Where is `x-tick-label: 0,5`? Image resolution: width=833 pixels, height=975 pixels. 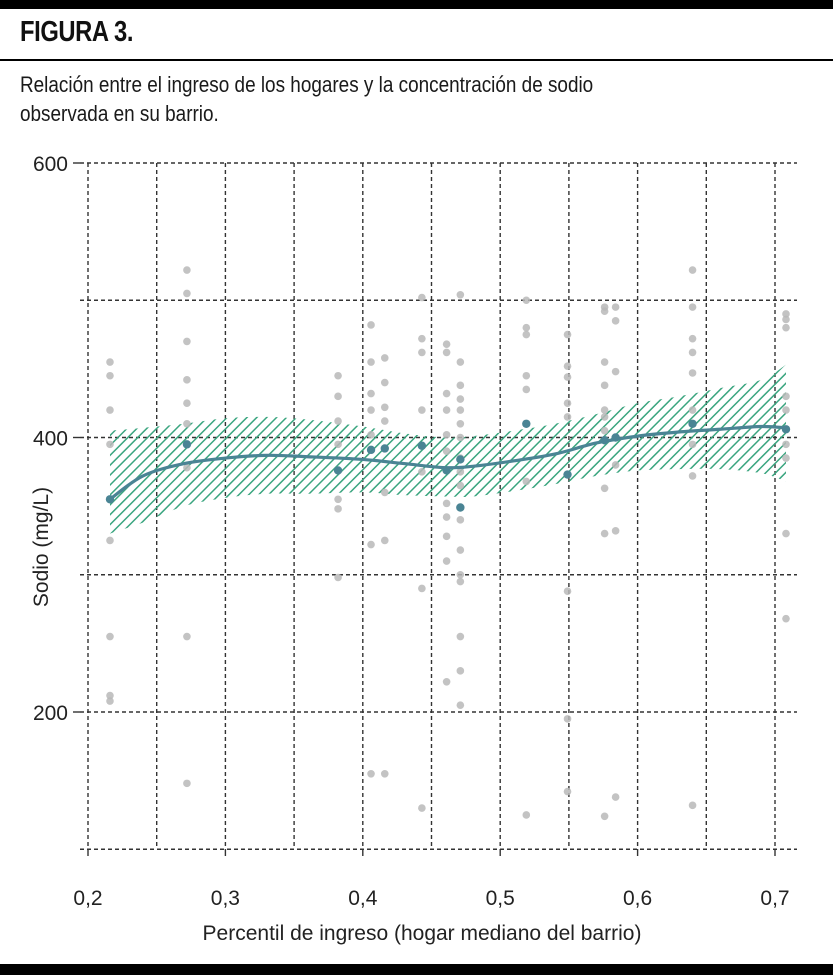
x-tick-label: 0,5 is located at coordinates (500, 898).